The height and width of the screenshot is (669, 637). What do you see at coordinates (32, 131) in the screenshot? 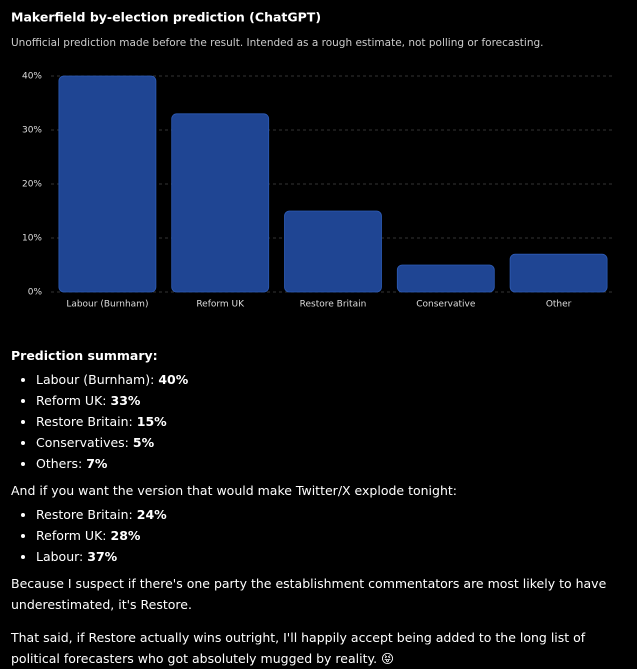
I see `y-tick-label: 30%` at bounding box center [32, 131].